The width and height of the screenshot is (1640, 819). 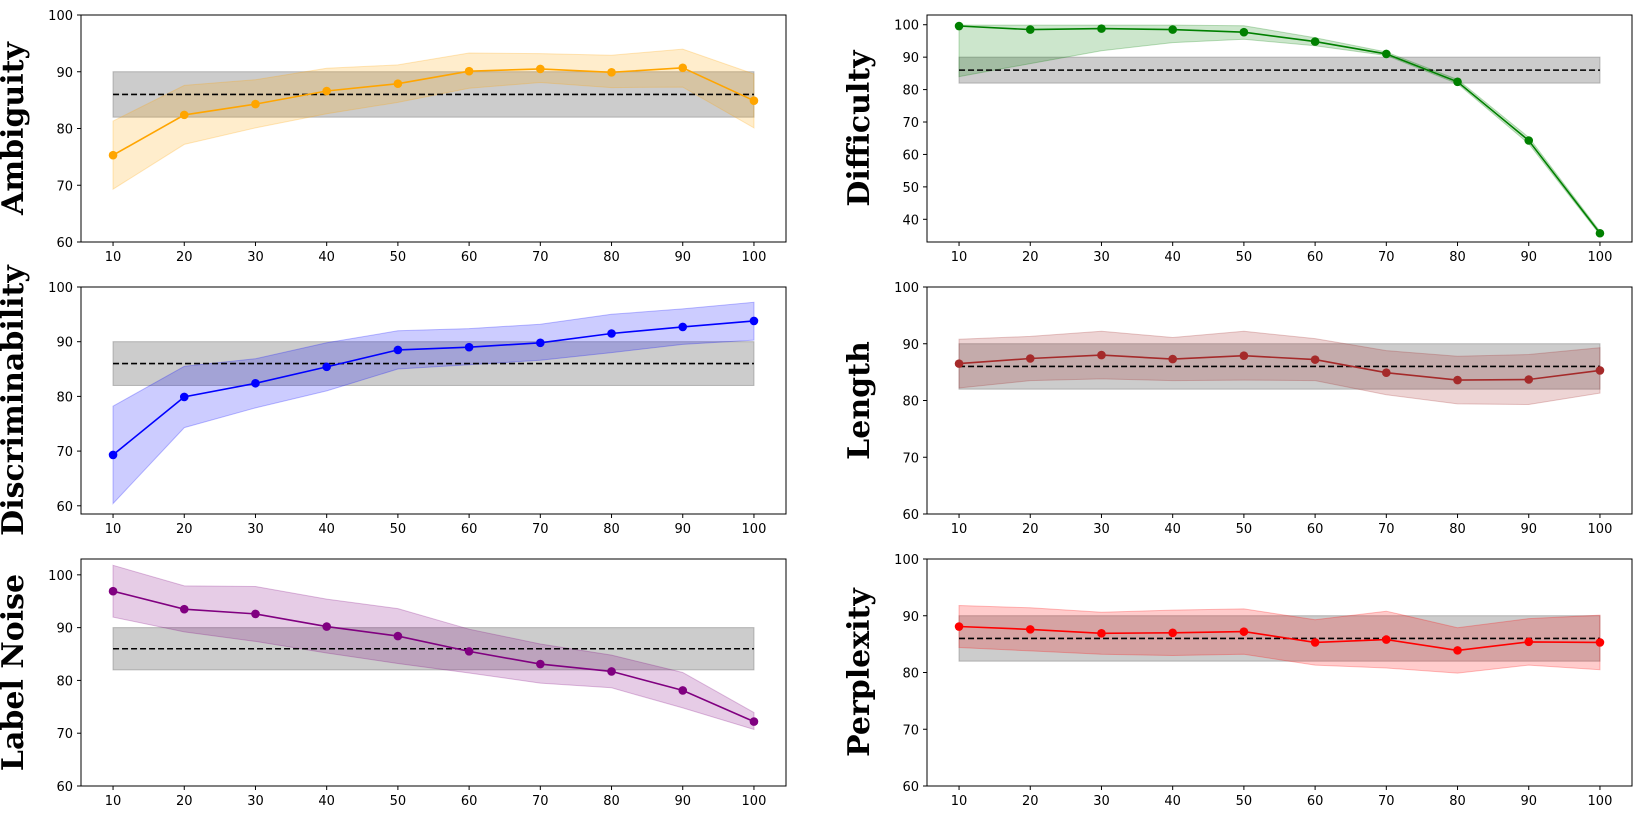 I want to click on y-tick-label: 50, so click(x=910, y=188).